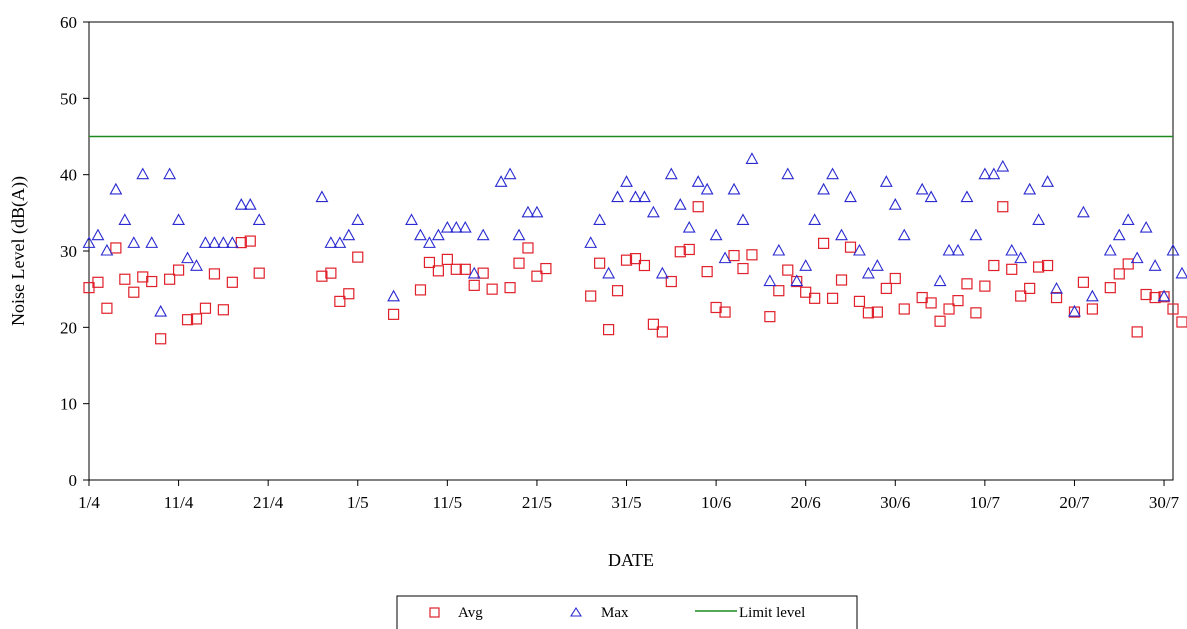 The width and height of the screenshot is (1187, 629). Describe the element at coordinates (434, 612) in the screenshot. I see `legend-avg-marker` at that location.